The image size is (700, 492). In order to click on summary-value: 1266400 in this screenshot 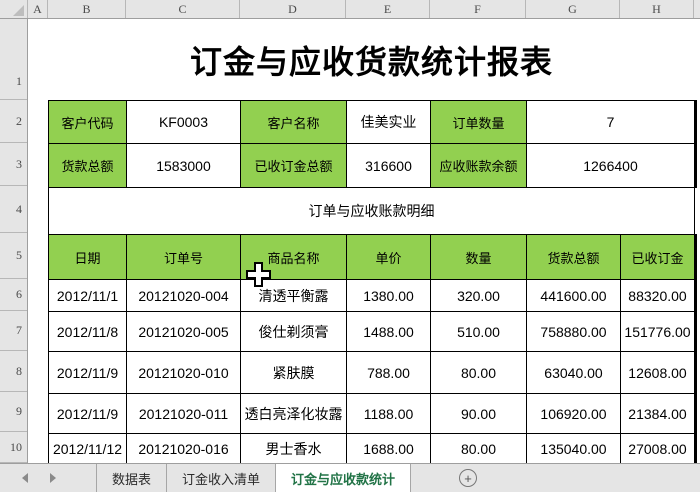, I will do `click(610, 165)`.